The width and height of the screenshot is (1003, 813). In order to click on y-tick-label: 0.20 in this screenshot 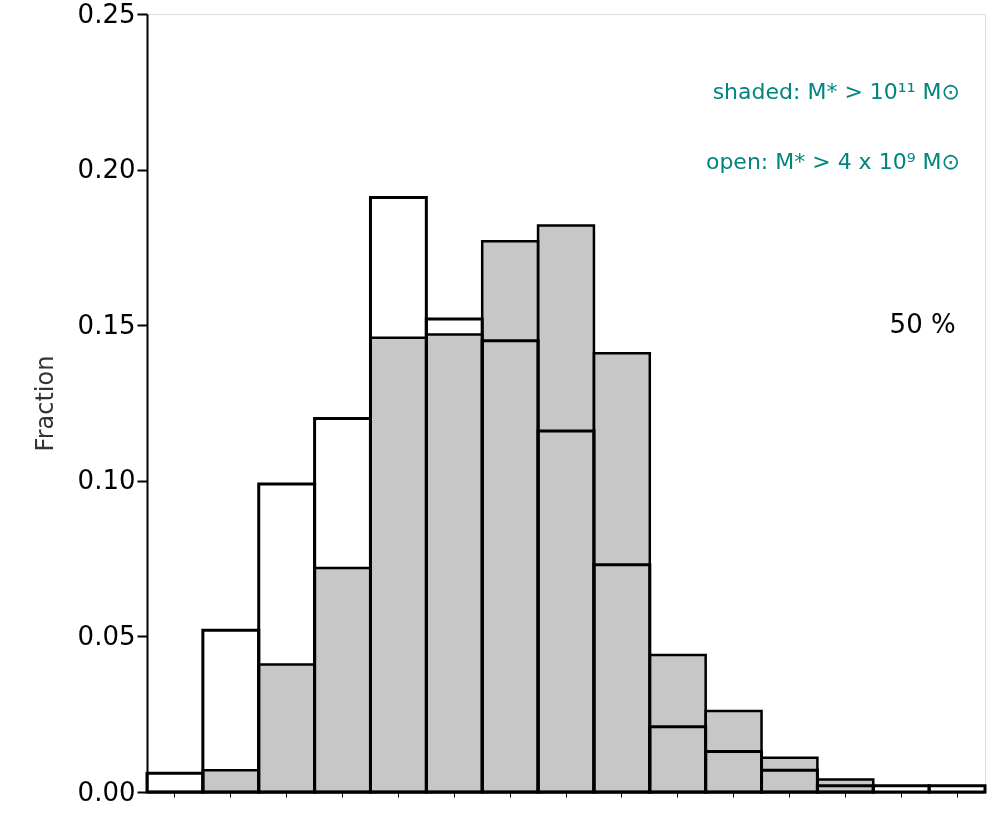, I will do `click(106, 169)`.